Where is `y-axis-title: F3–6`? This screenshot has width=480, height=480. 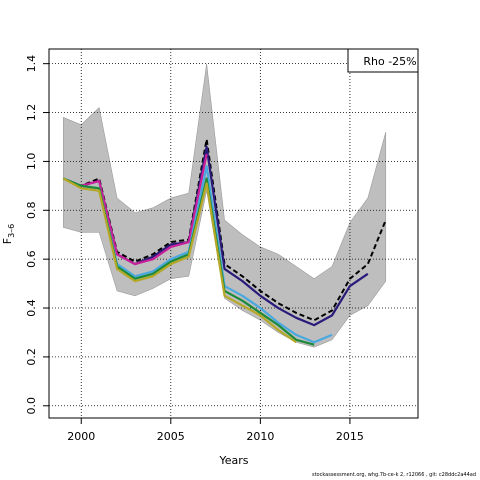
y-axis-title: F3–6 is located at coordinates (8, 234).